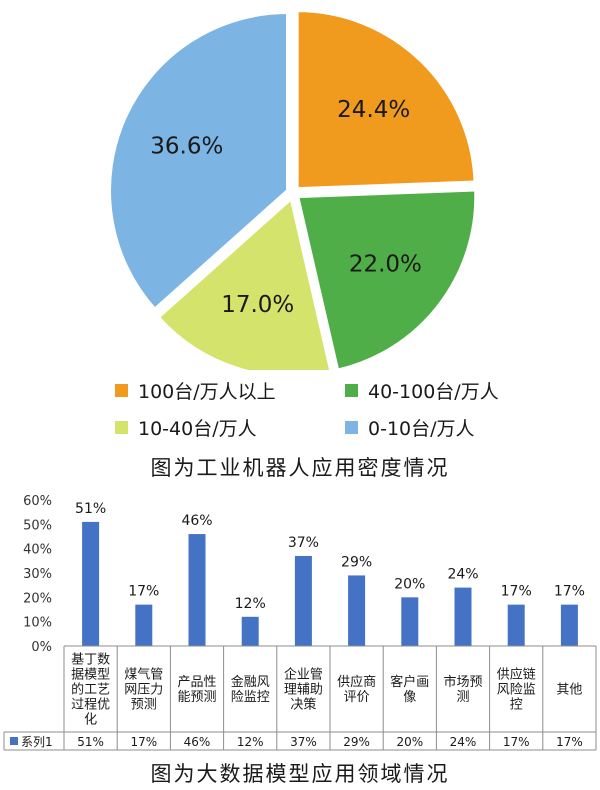 Image resolution: width=600 pixels, height=790 pixels. Describe the element at coordinates (90, 742) in the screenshot. I see `table-value-1: 51%` at that location.